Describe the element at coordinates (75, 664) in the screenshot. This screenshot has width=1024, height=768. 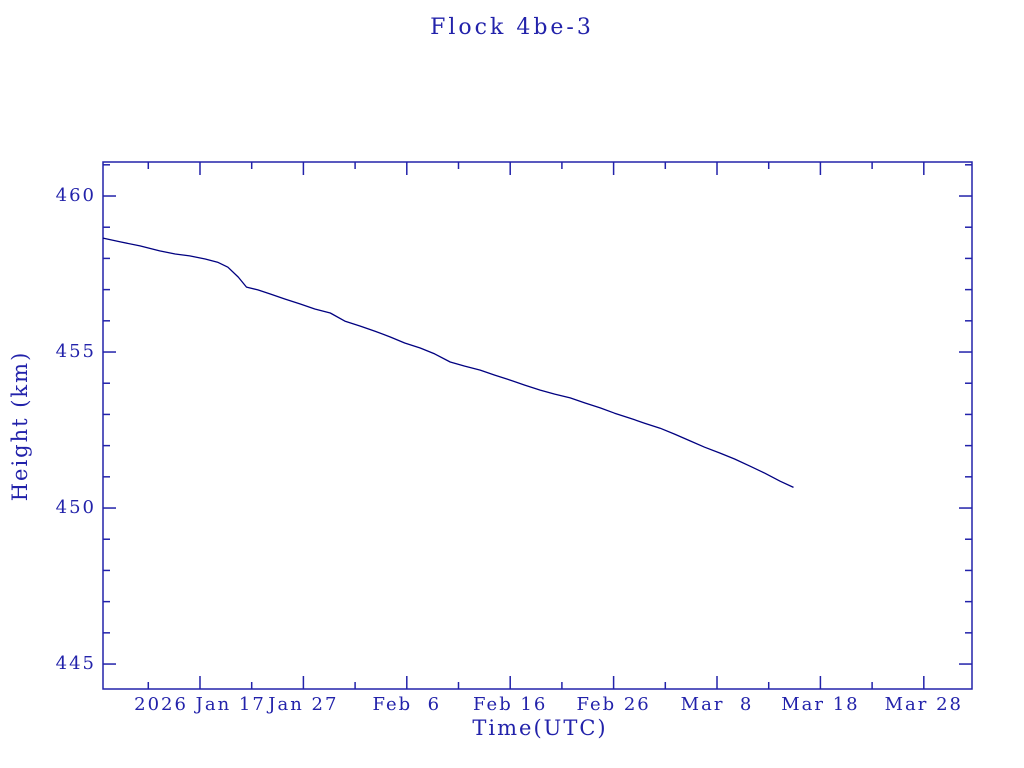
I see `y-tick-label: 445` at that location.